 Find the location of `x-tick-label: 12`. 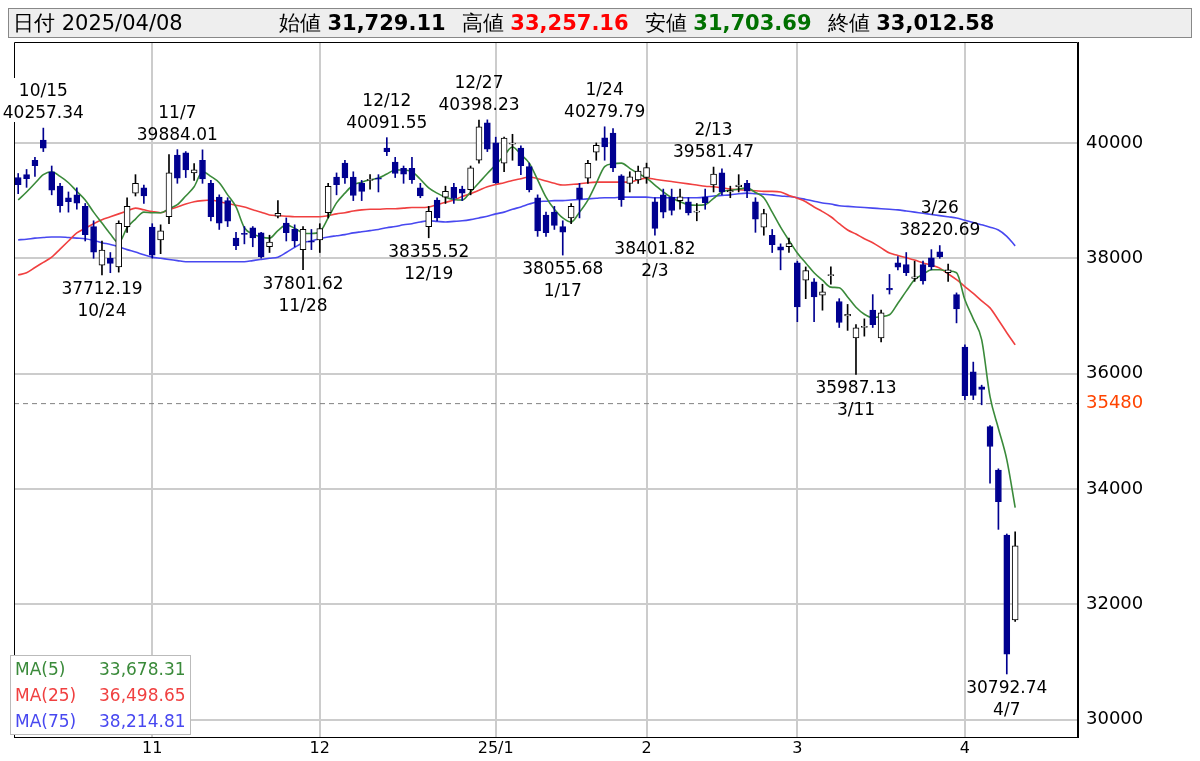

x-tick-label: 12 is located at coordinates (319, 747).